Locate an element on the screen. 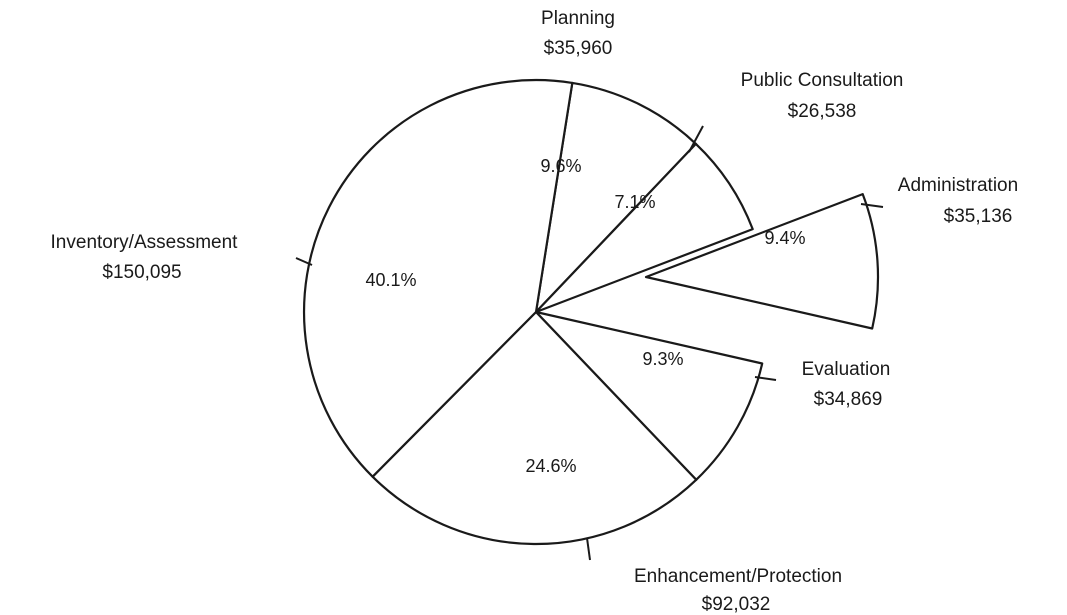 This screenshot has height=615, width=1067. slice-percent-evaluation: 9.3% is located at coordinates (662, 359).